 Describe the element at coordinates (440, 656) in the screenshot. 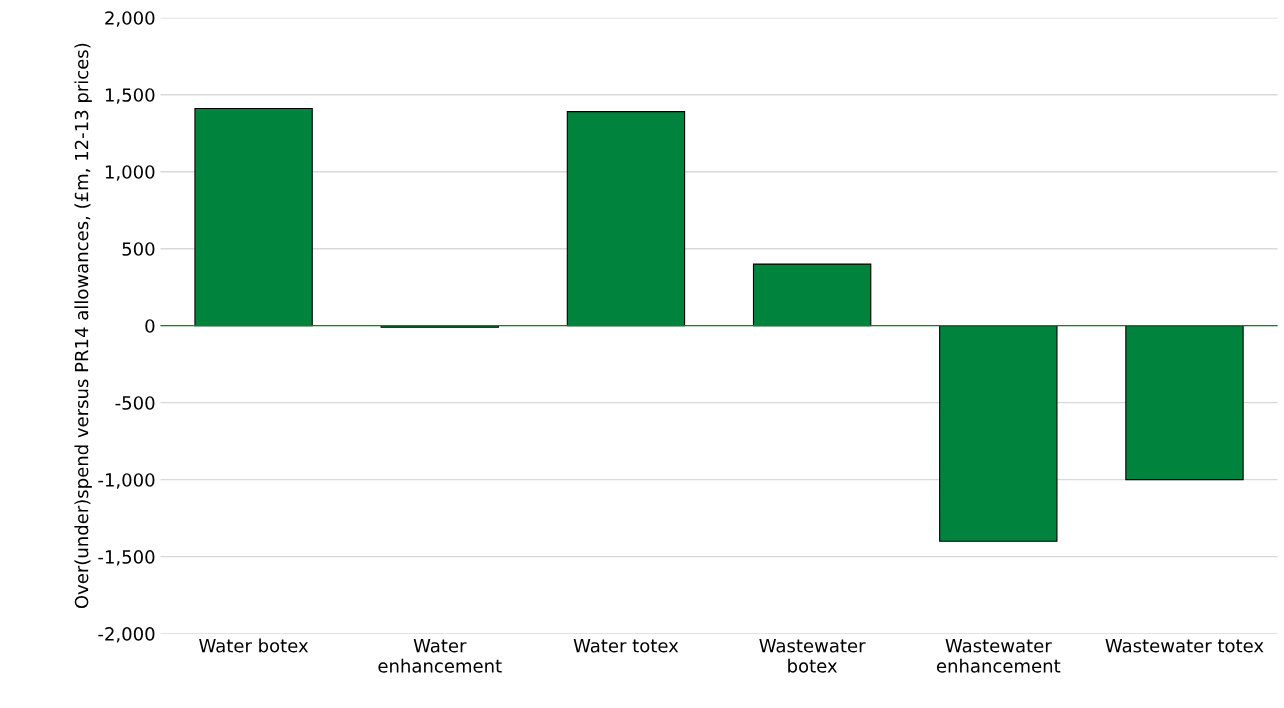

I see `x-tick-label: Water enhancement` at that location.